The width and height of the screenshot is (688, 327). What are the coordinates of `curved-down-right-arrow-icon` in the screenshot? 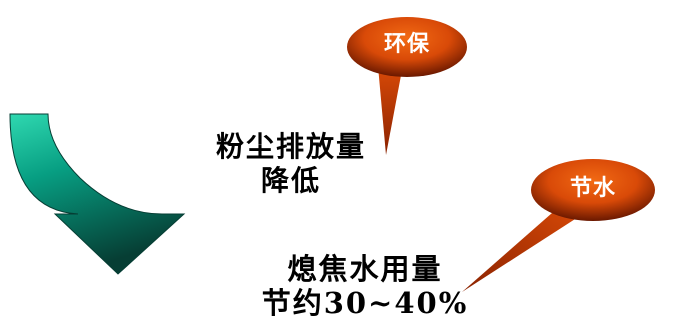 It's located at (97, 194).